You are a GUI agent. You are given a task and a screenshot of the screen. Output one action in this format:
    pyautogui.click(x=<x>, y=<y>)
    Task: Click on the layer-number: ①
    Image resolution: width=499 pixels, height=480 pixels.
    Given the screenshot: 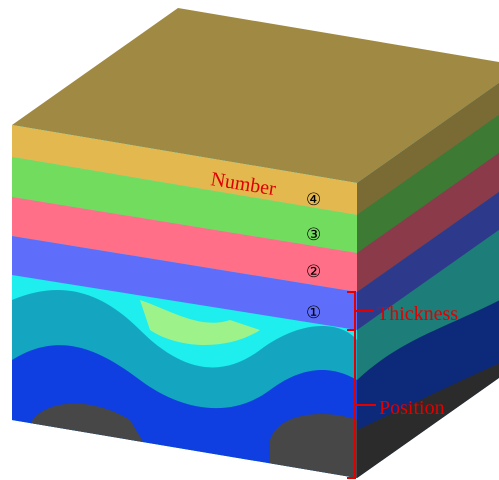 What is the action you would take?
    pyautogui.click(x=313, y=312)
    